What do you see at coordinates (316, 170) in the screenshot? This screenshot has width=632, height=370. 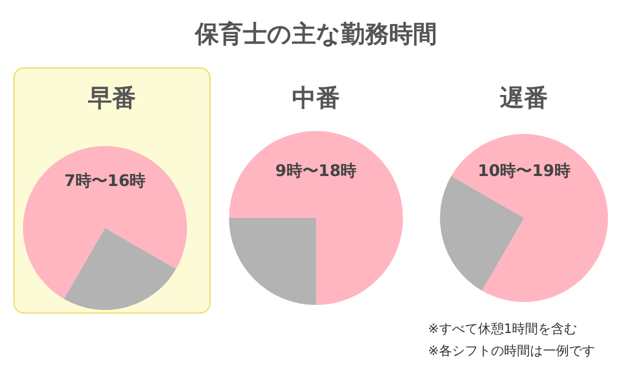 I see `text: 9時〜18時` at bounding box center [316, 170].